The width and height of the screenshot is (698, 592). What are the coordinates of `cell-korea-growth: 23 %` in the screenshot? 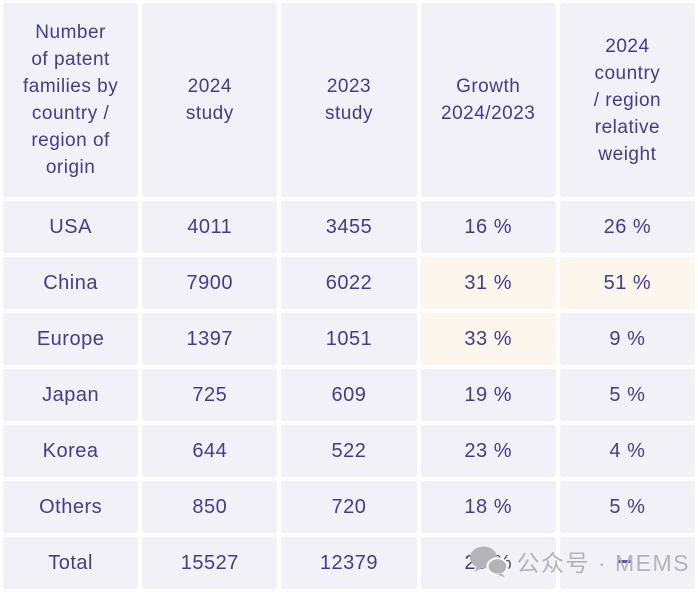 It's located at (488, 451).